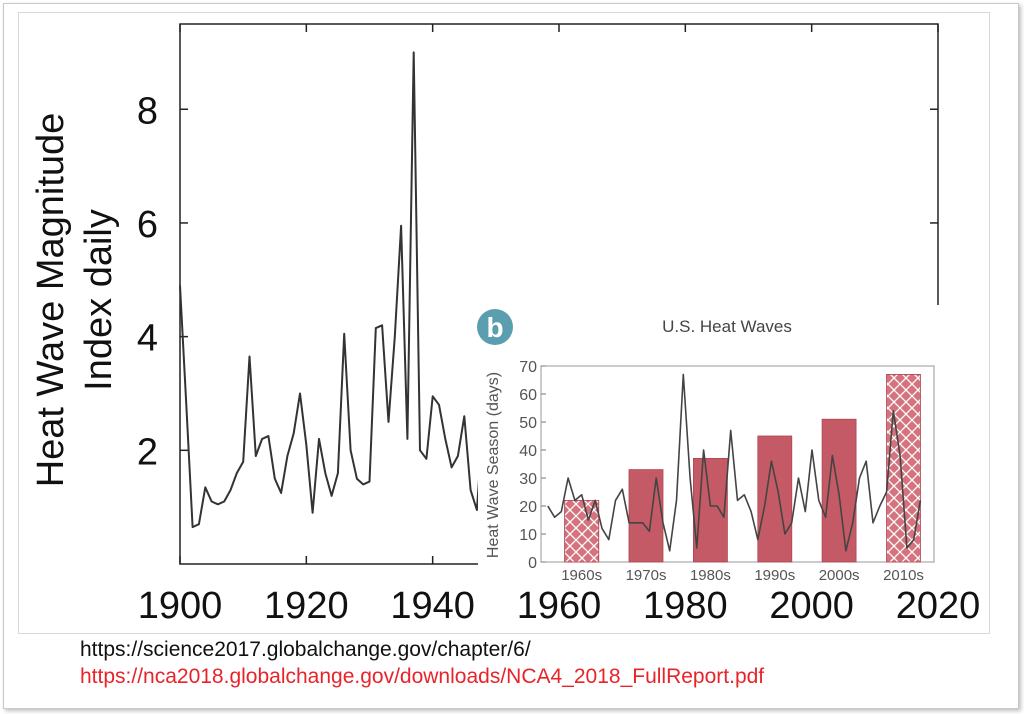 The width and height of the screenshot is (1024, 714). I want to click on inset-x-tick-label: 1990s, so click(774, 575).